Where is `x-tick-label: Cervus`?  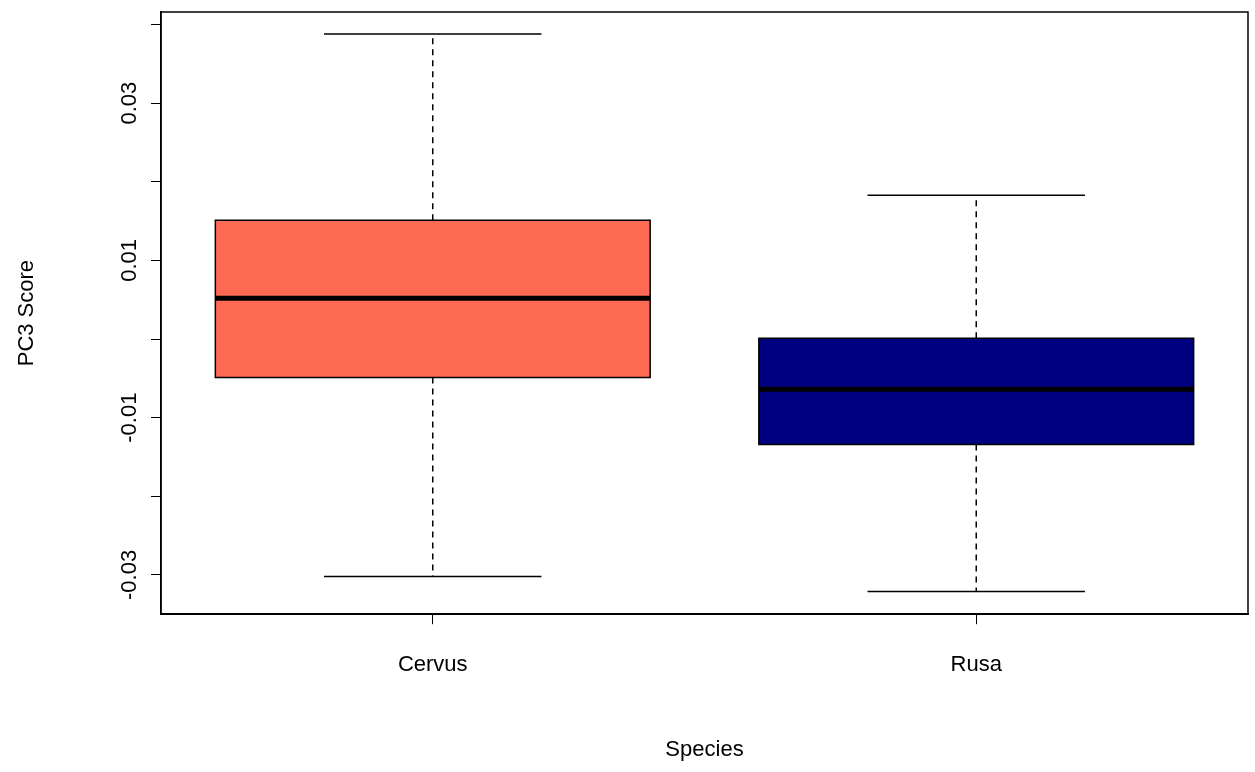 x-tick-label: Cervus is located at coordinates (432, 664).